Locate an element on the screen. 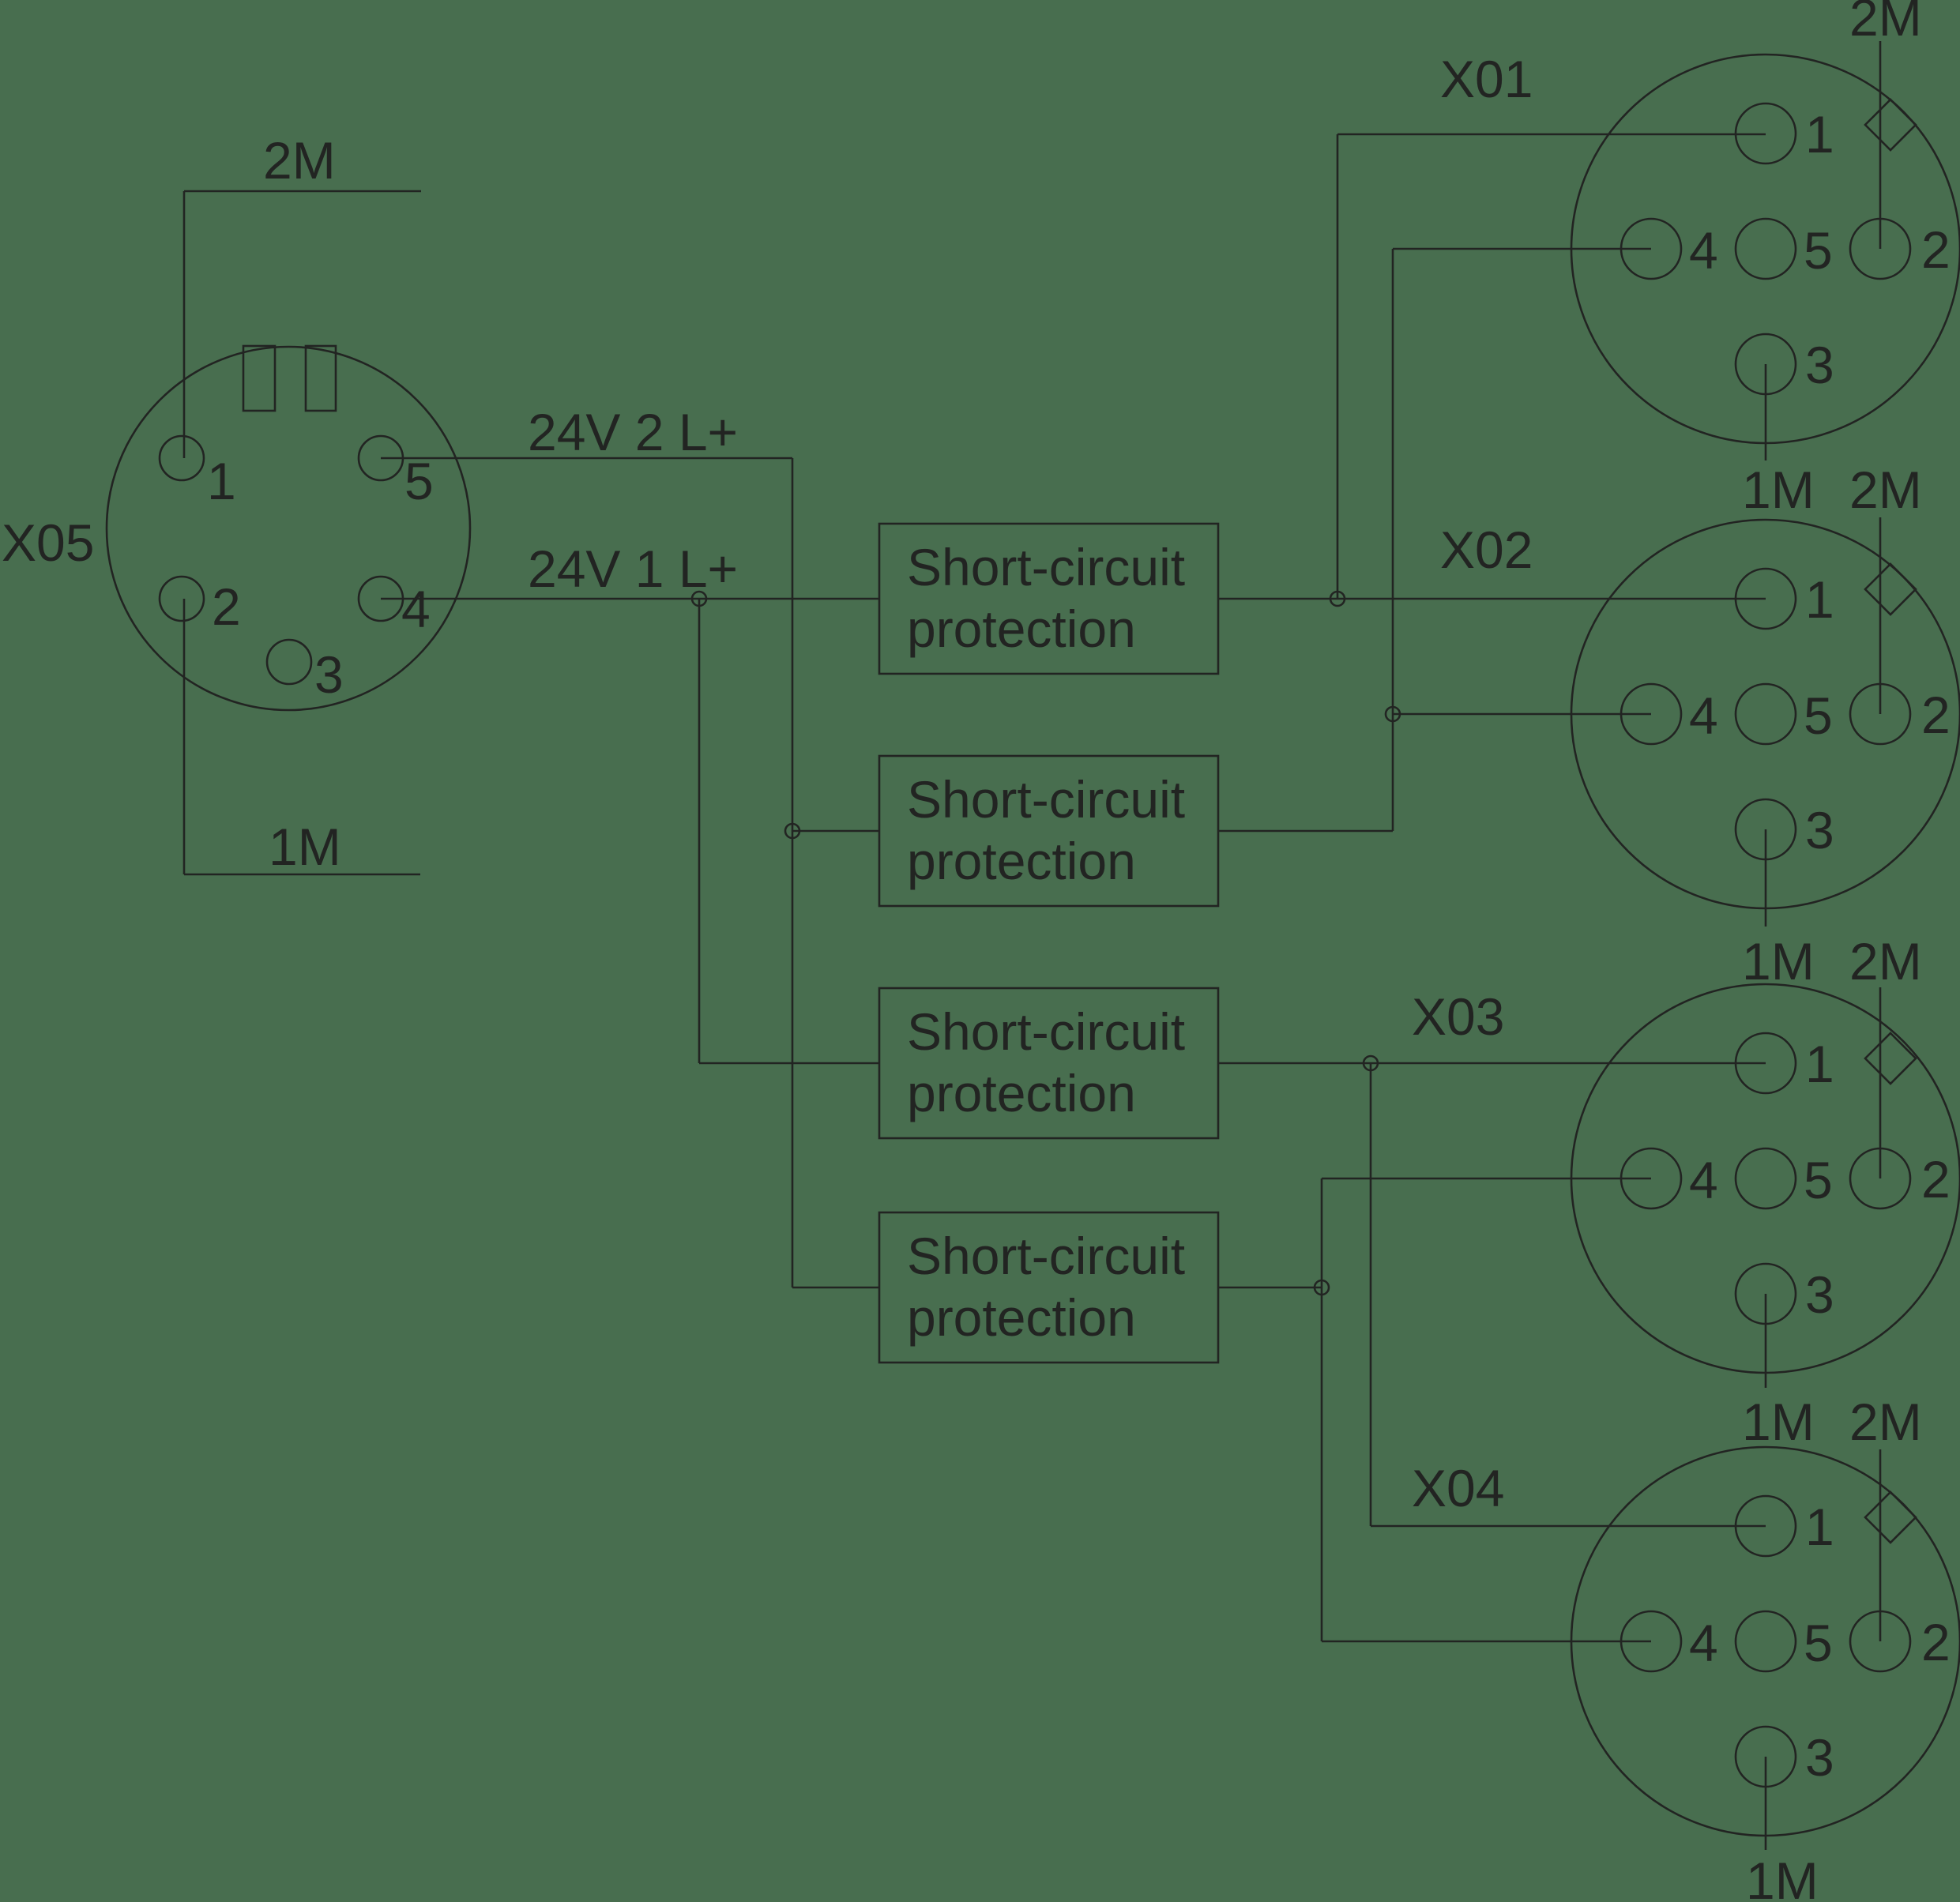 The height and width of the screenshot is (1902, 1960). x03-pin-label-4: 4 is located at coordinates (1703, 1180).